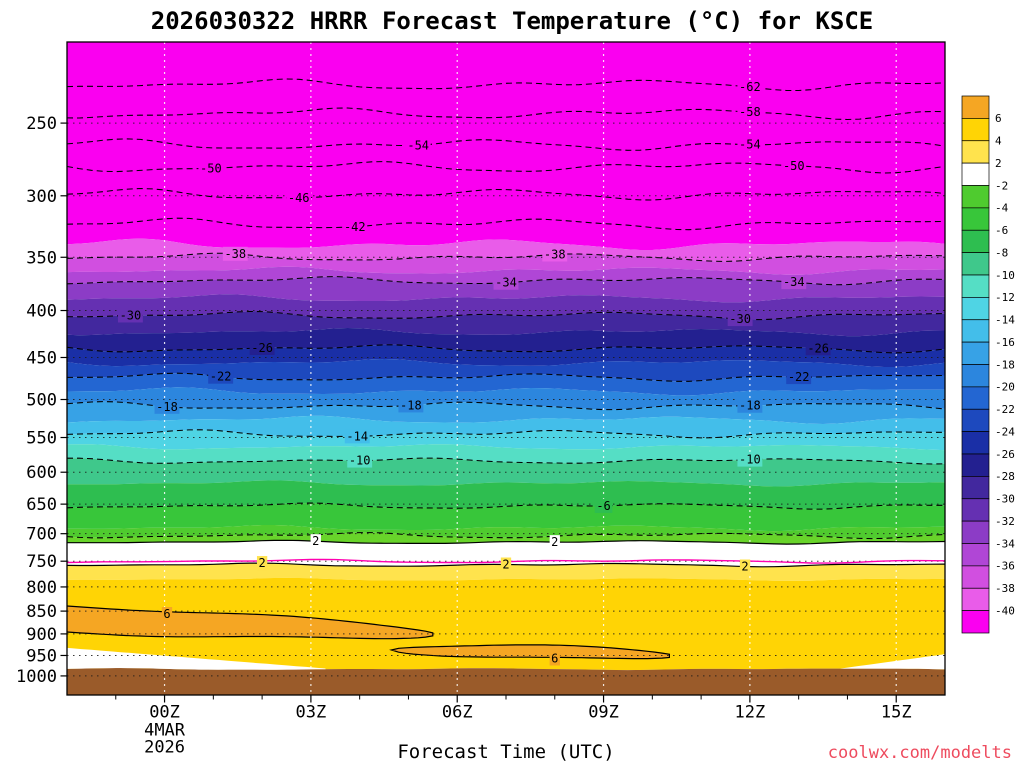 This screenshot has width=1024, height=768. I want to click on svg-text: -40, so click(1005, 610).